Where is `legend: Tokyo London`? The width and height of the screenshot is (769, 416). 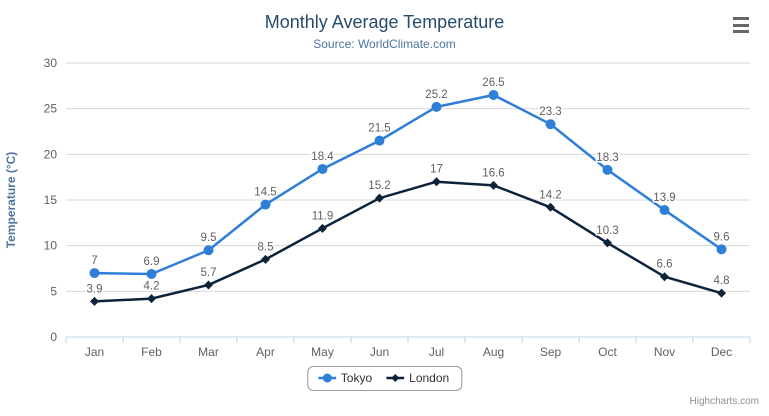
legend: Tokyo London is located at coordinates (384, 378).